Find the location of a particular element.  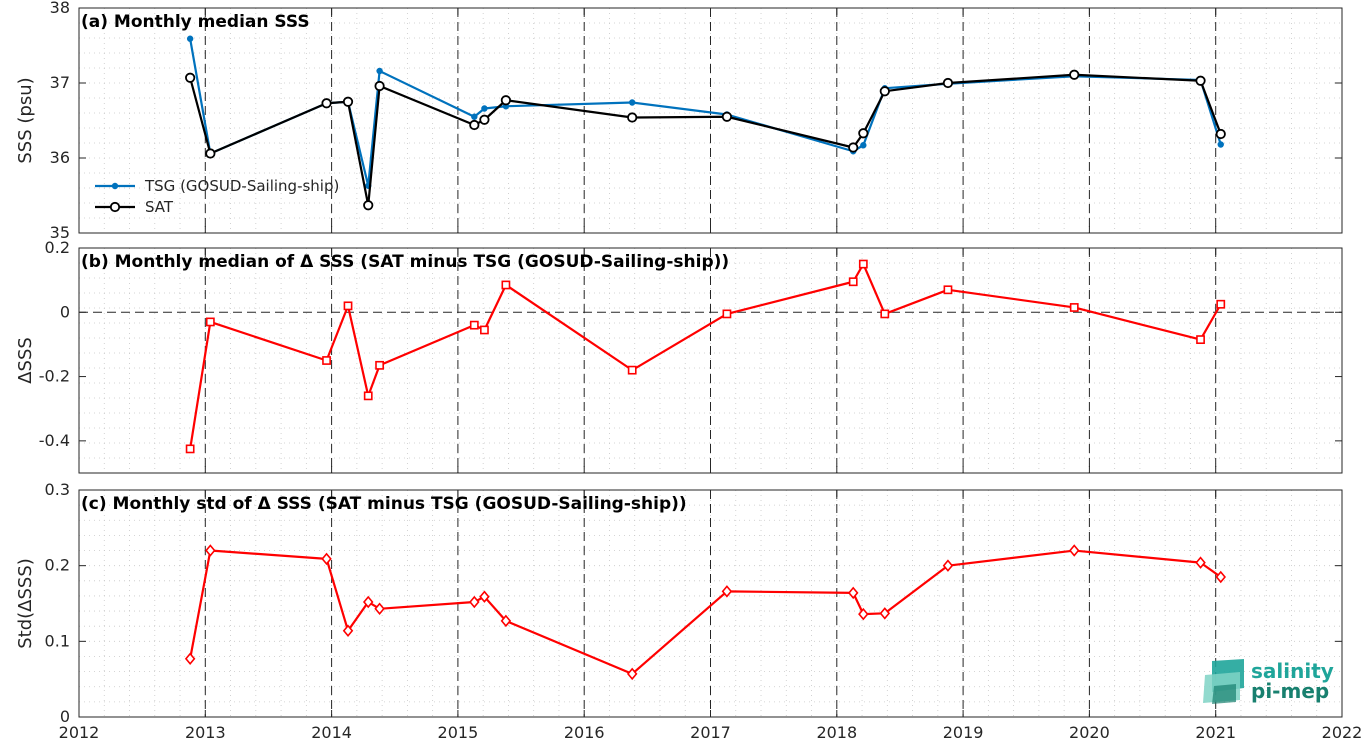

x-tick-label: 2017 is located at coordinates (710, 732).